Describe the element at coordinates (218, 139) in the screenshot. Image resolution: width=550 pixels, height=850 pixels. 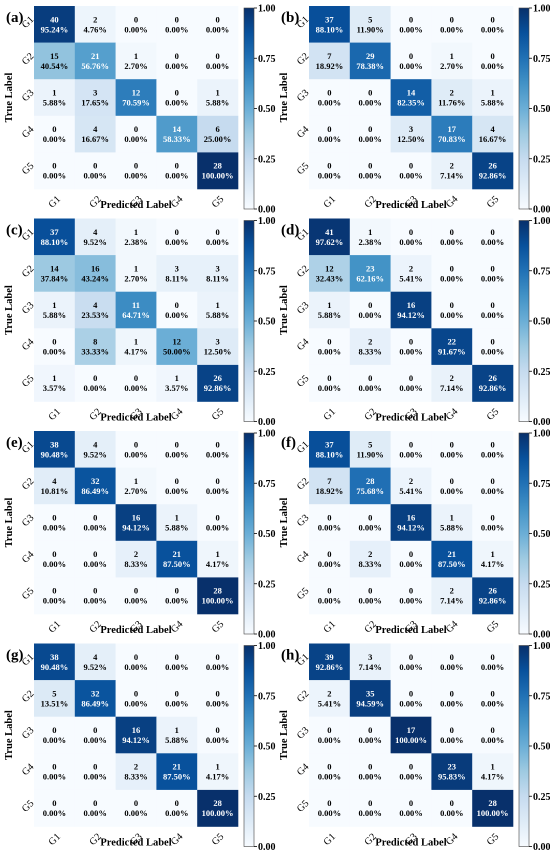
I see `cell-percentage: 25.00%` at that location.